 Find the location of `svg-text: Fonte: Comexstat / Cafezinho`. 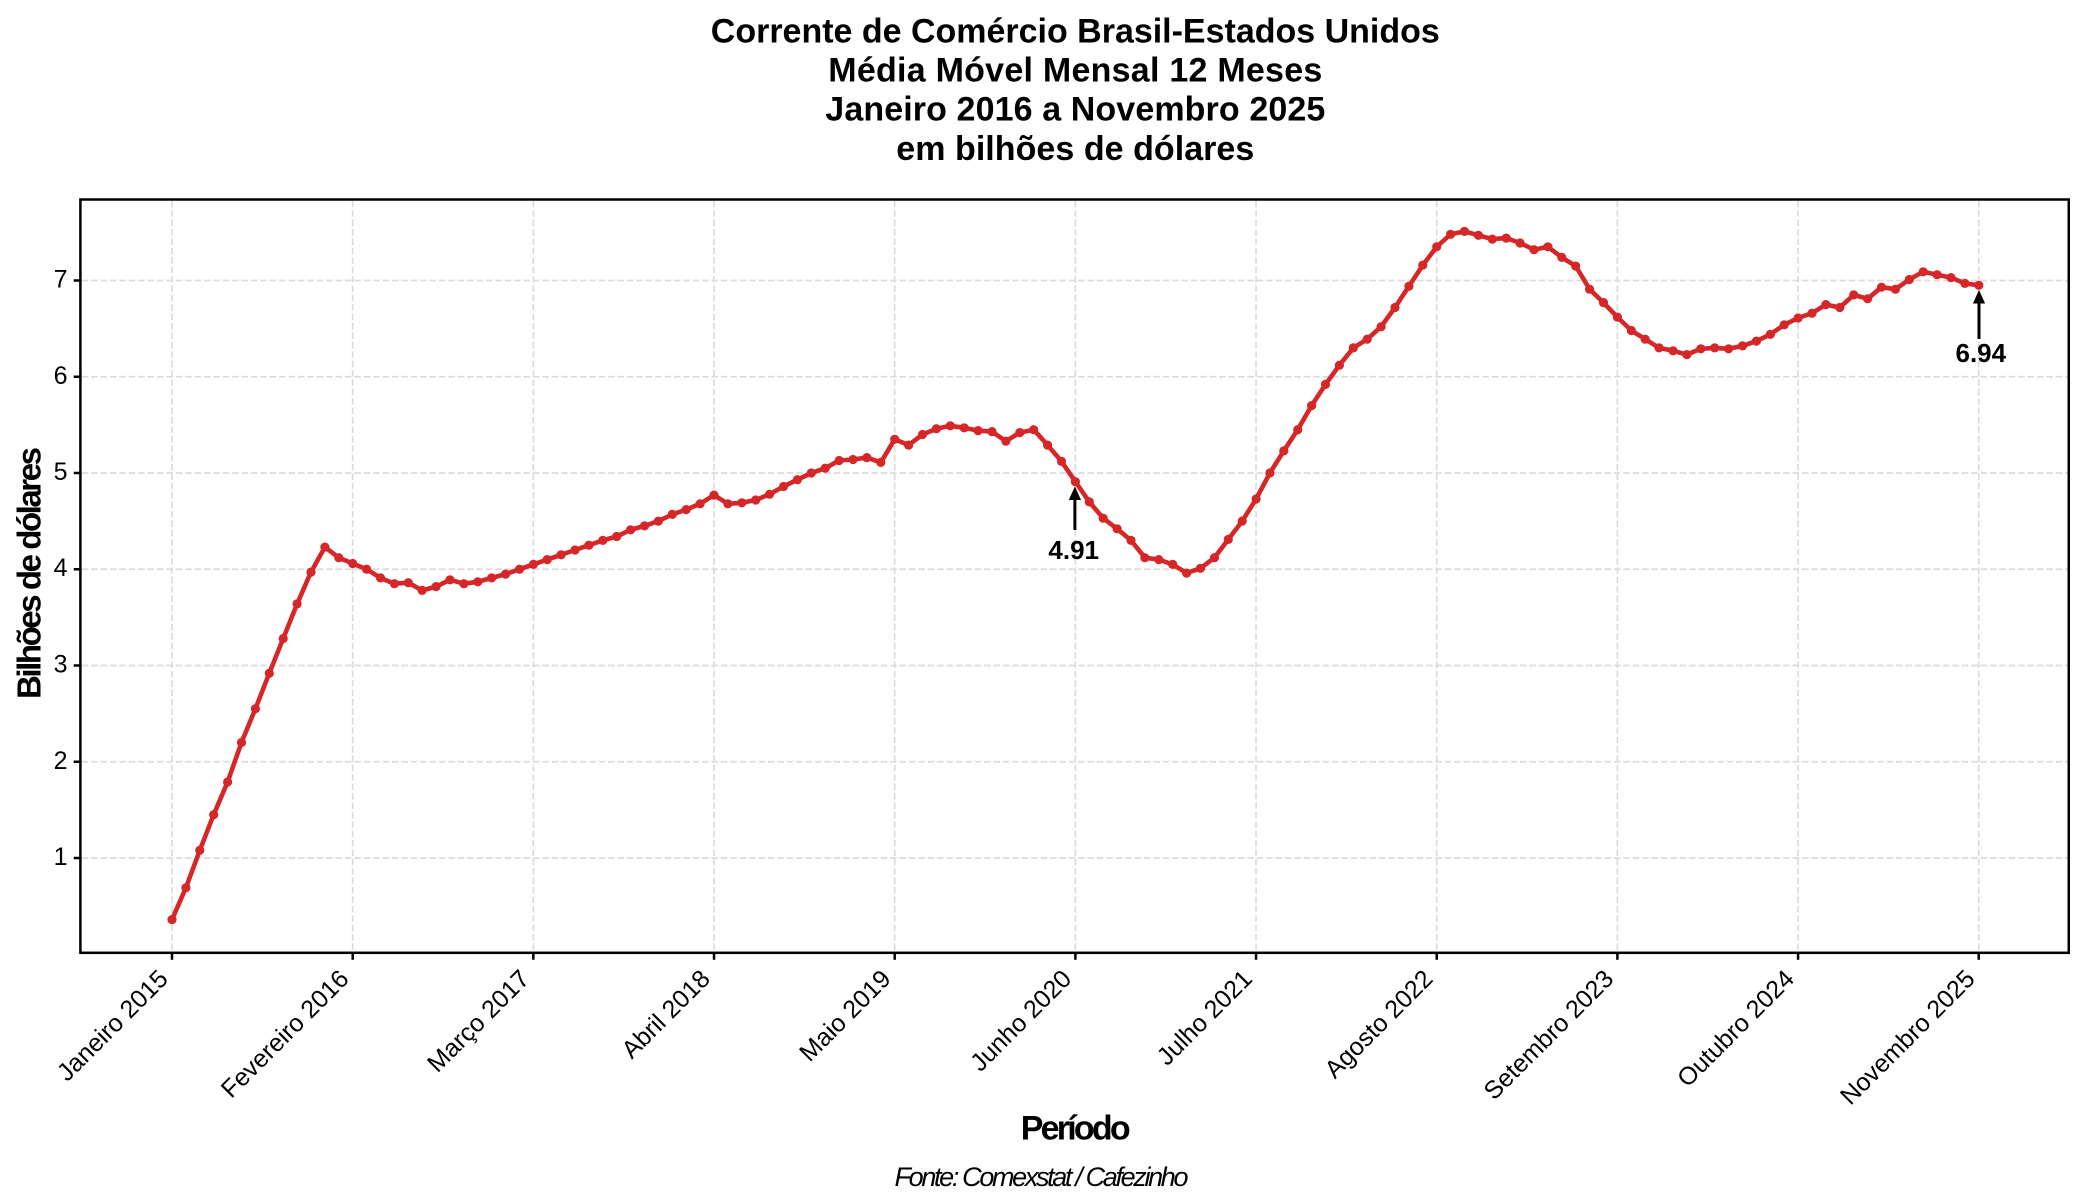

svg-text: Fonte: Comexstat / Cafezinho is located at coordinates (1042, 1177).